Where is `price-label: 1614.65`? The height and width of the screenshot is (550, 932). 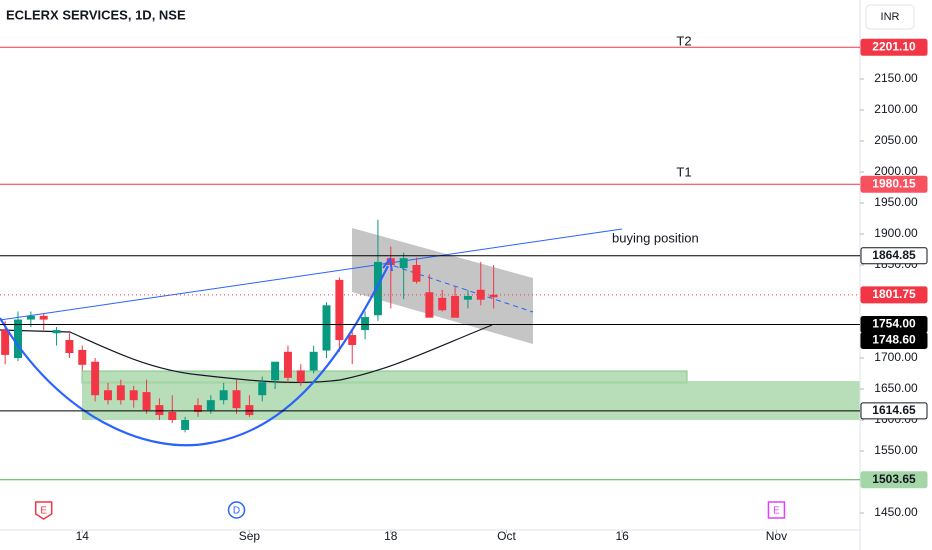 price-label: 1614.65 is located at coordinates (894, 410).